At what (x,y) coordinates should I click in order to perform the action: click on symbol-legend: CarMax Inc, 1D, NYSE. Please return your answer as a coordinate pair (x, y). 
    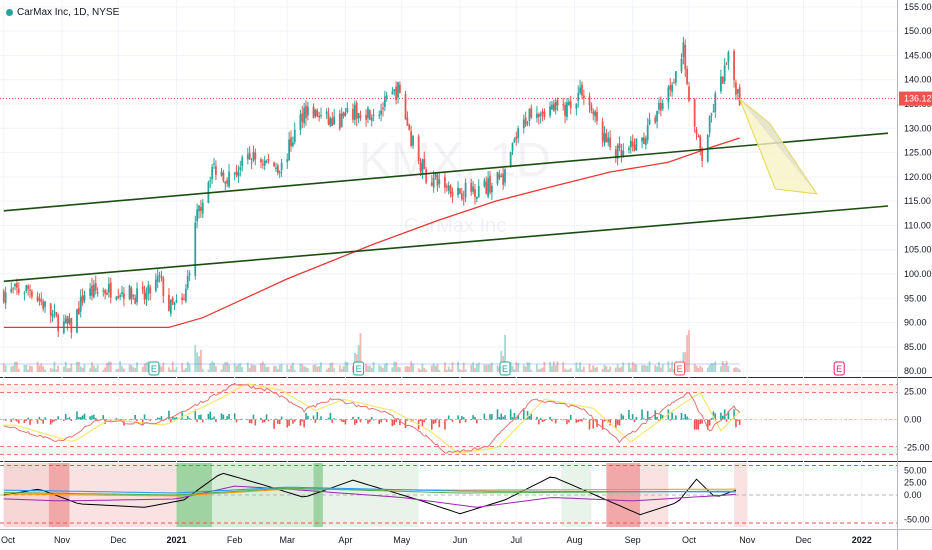
    Looking at the image, I should click on (62, 12).